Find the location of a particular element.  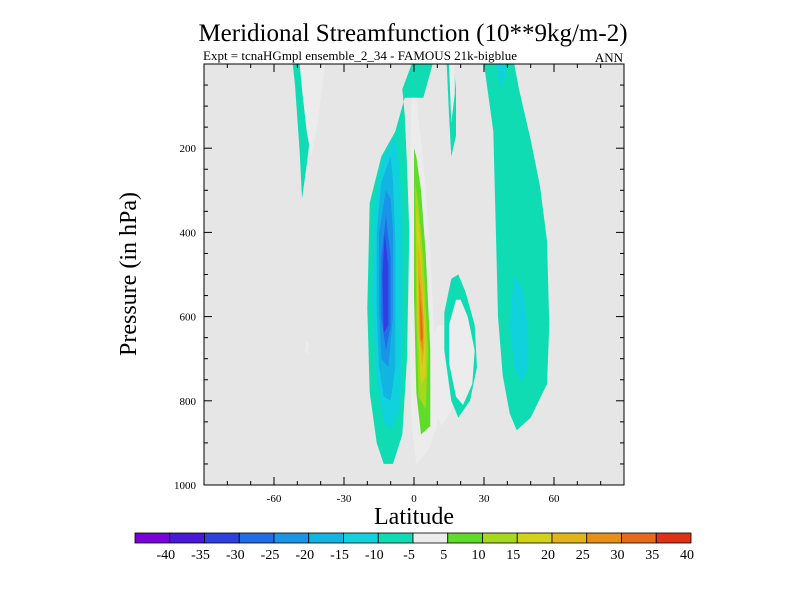

colorbar-label: 10 is located at coordinates (479, 555).